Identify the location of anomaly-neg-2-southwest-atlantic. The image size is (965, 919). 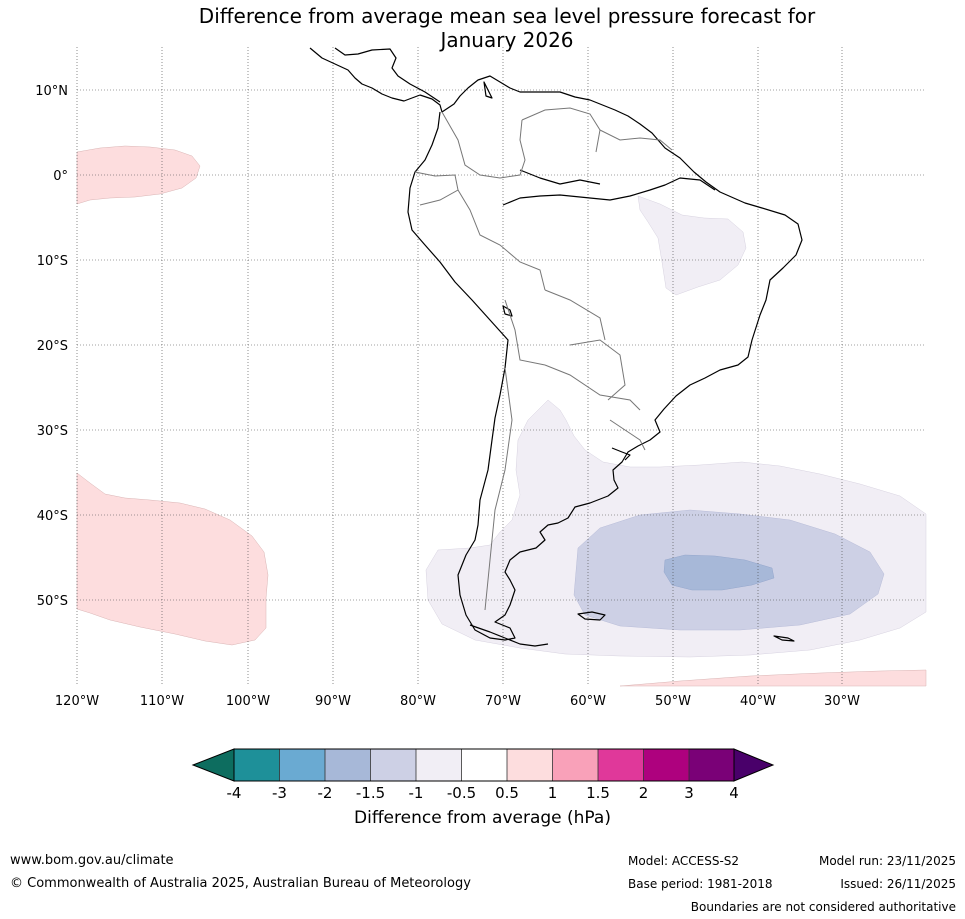
(719, 572).